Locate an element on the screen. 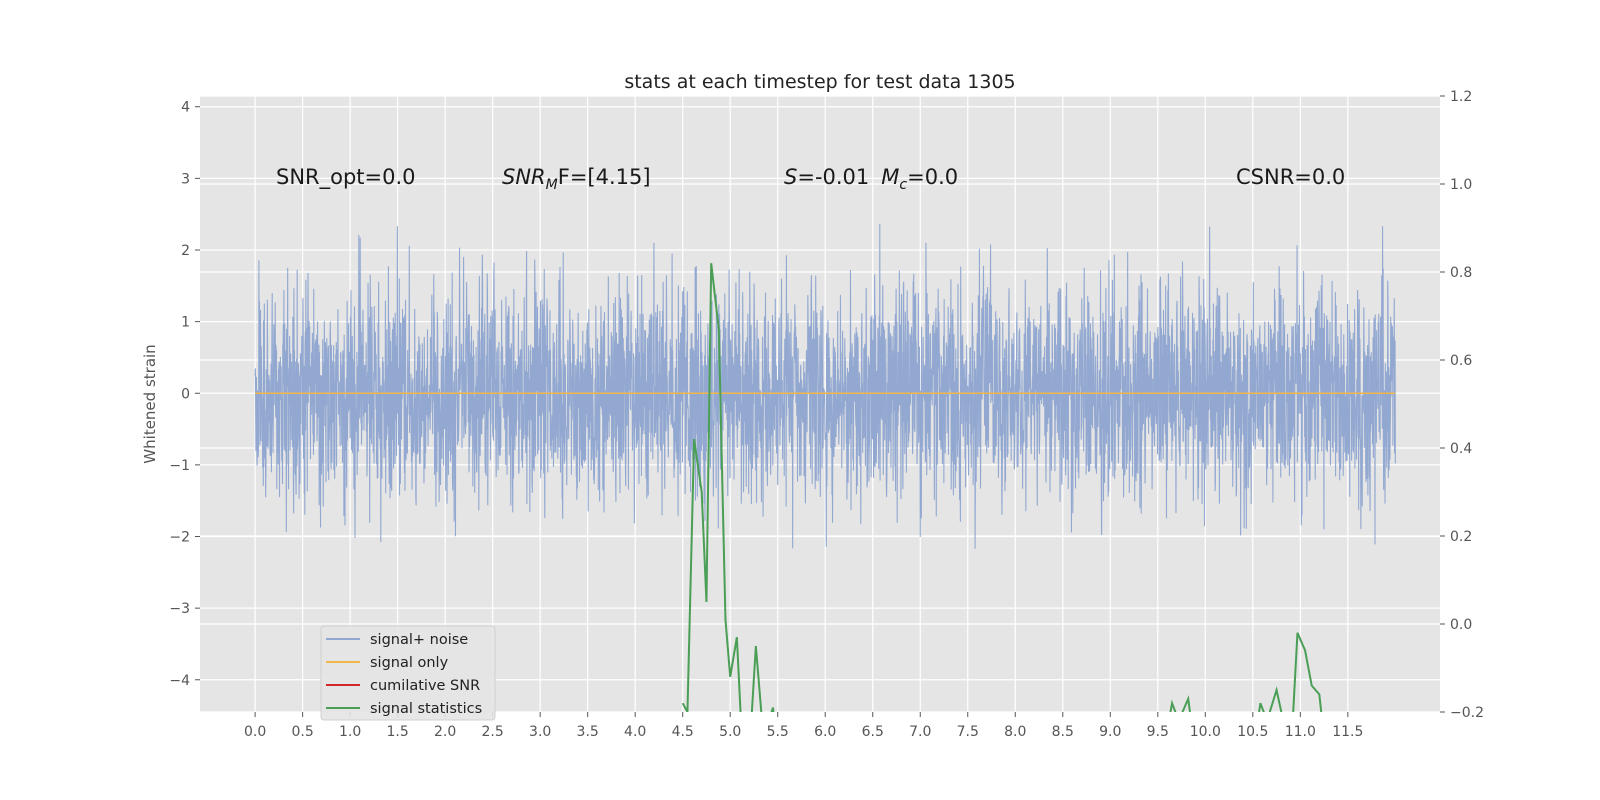 The image size is (1600, 800). x-tick-label: 2.5 is located at coordinates (493, 732).